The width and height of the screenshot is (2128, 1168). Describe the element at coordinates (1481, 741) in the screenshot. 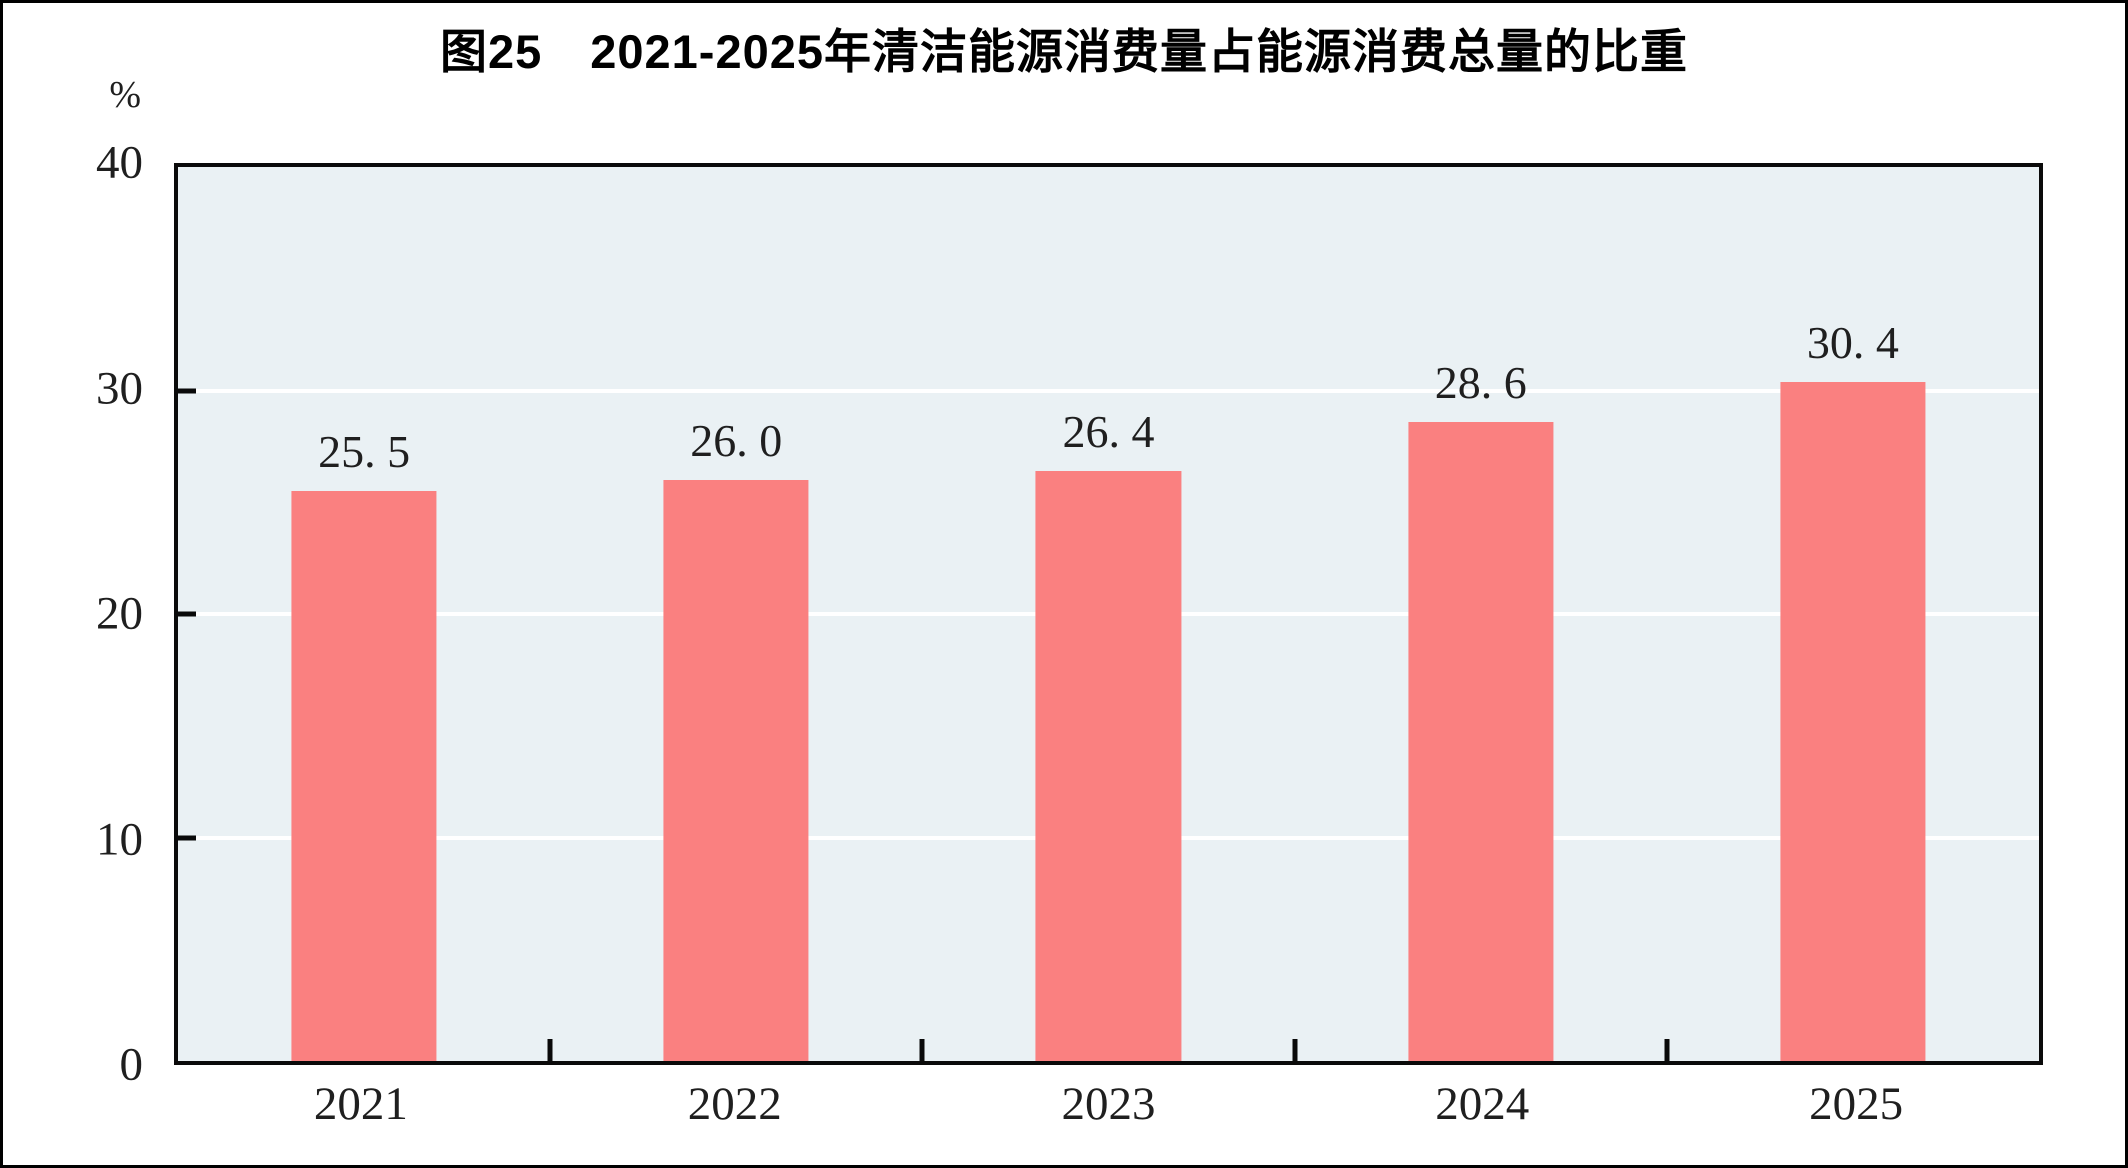

I see `bar-2024` at that location.